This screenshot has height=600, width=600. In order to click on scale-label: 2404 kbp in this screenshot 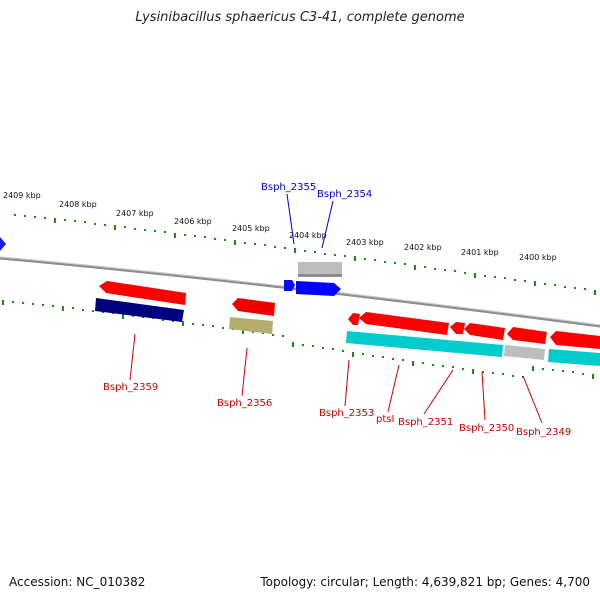, I will do `click(308, 235)`.